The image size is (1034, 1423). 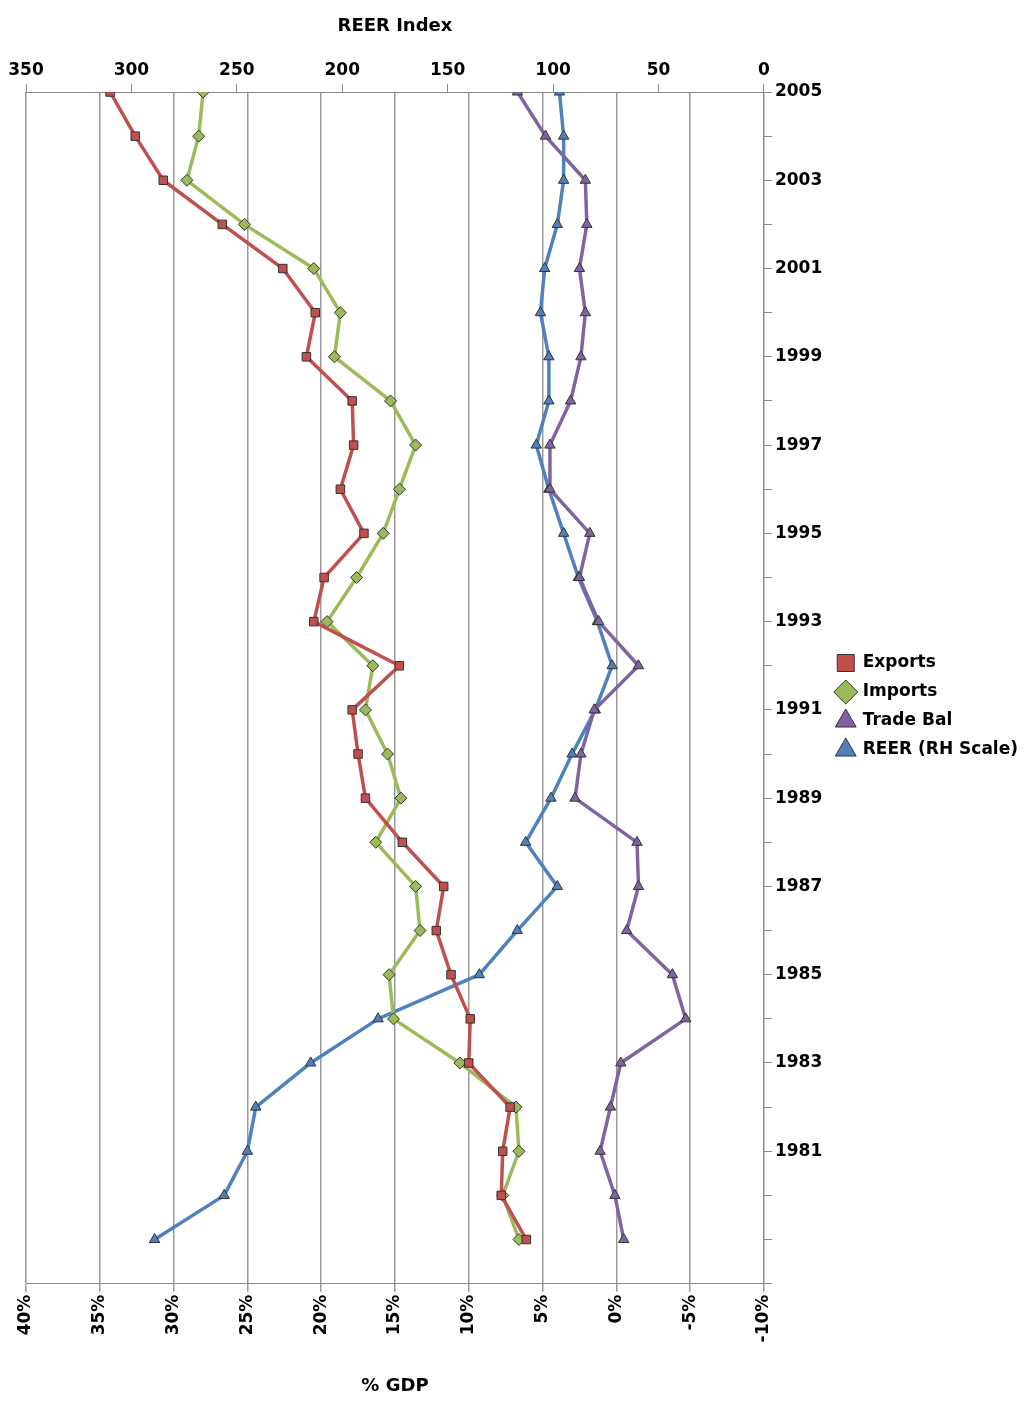 What do you see at coordinates (237, 69) in the screenshot?
I see `x2-tick-label: 250` at bounding box center [237, 69].